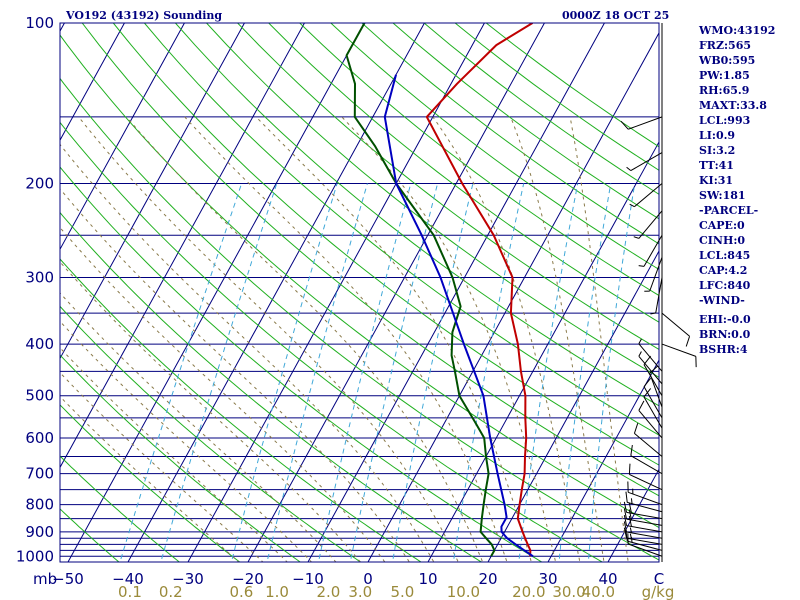 The height and width of the screenshot is (600, 800). What do you see at coordinates (722, 195) in the screenshot?
I see `sounding-index: SW:181` at bounding box center [722, 195].